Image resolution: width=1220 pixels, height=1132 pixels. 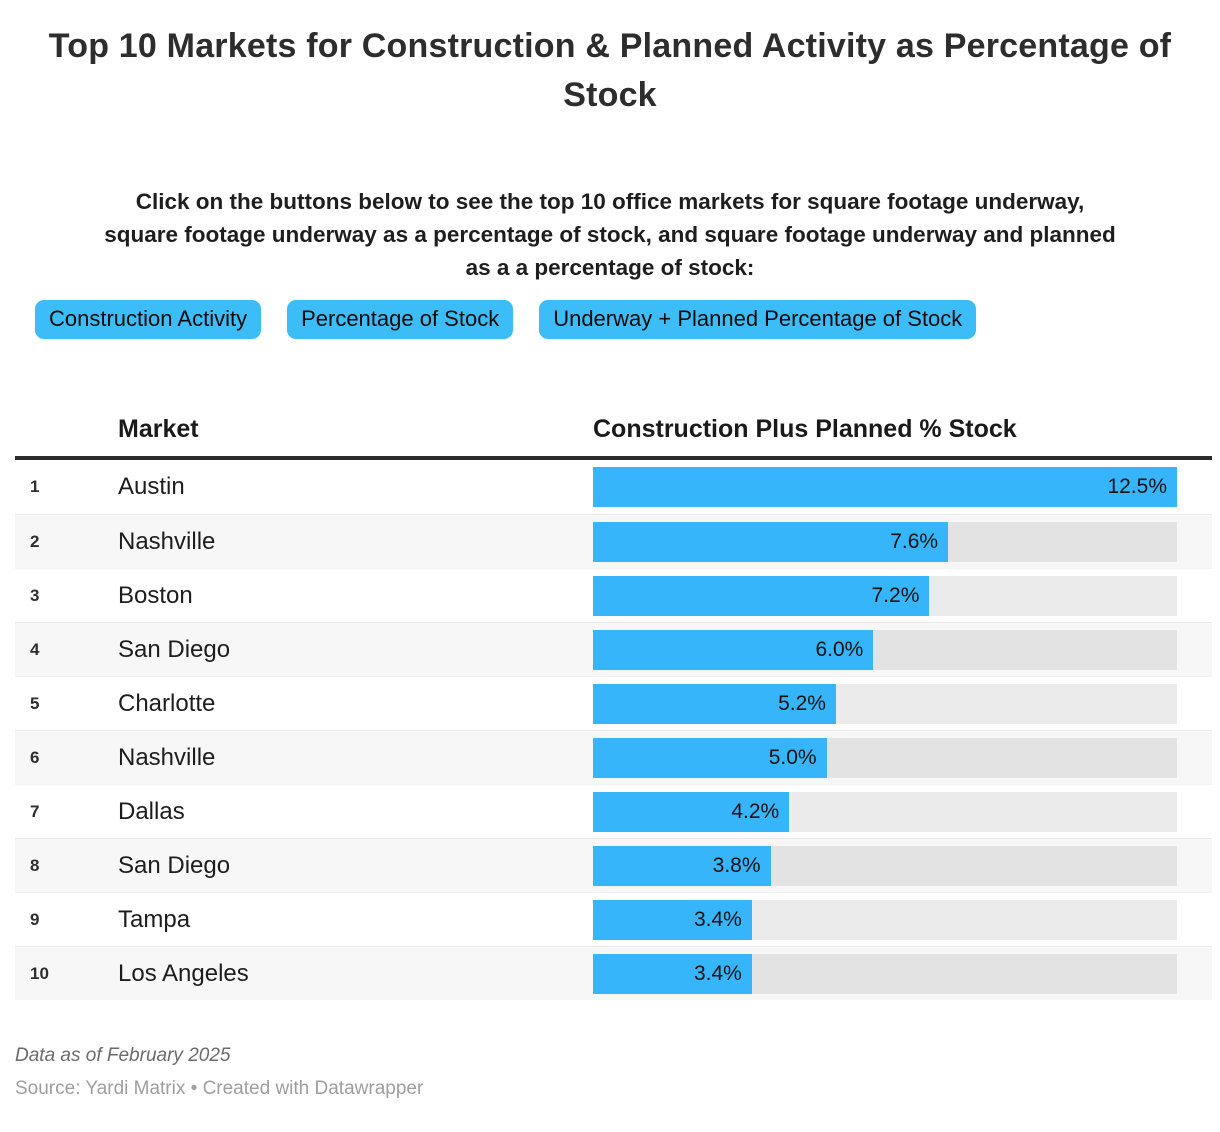 I want to click on table-row: 2 Nashville 7.6%, so click(x=613, y=541).